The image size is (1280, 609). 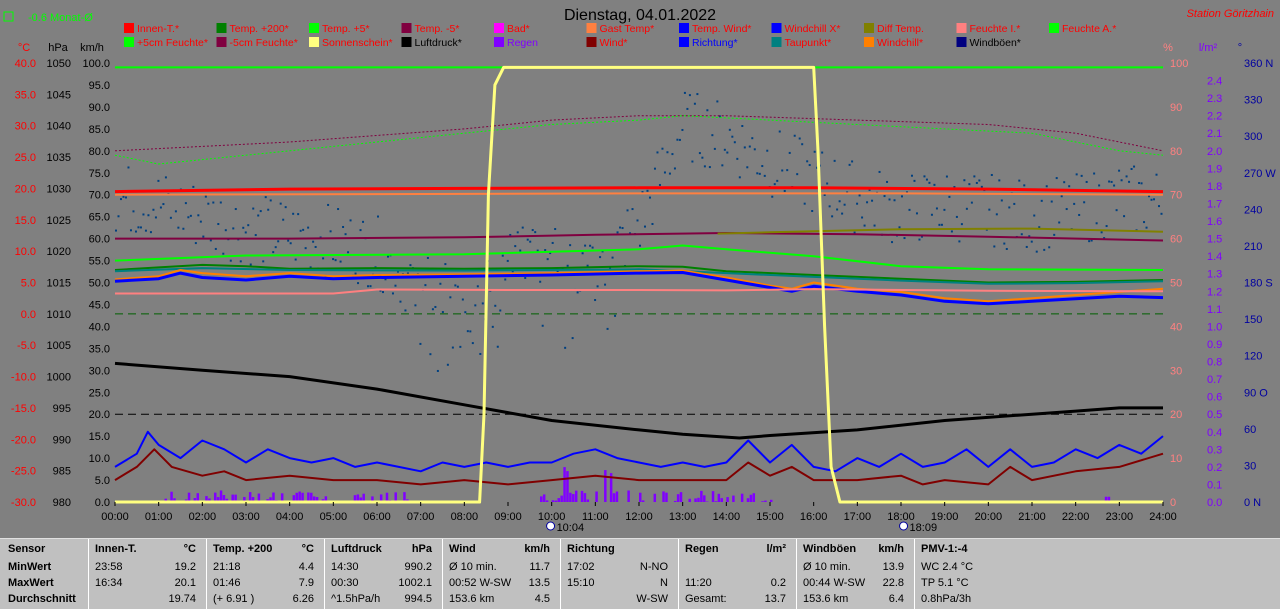 I want to click on x-tick-label: 14:00, so click(x=727, y=517).